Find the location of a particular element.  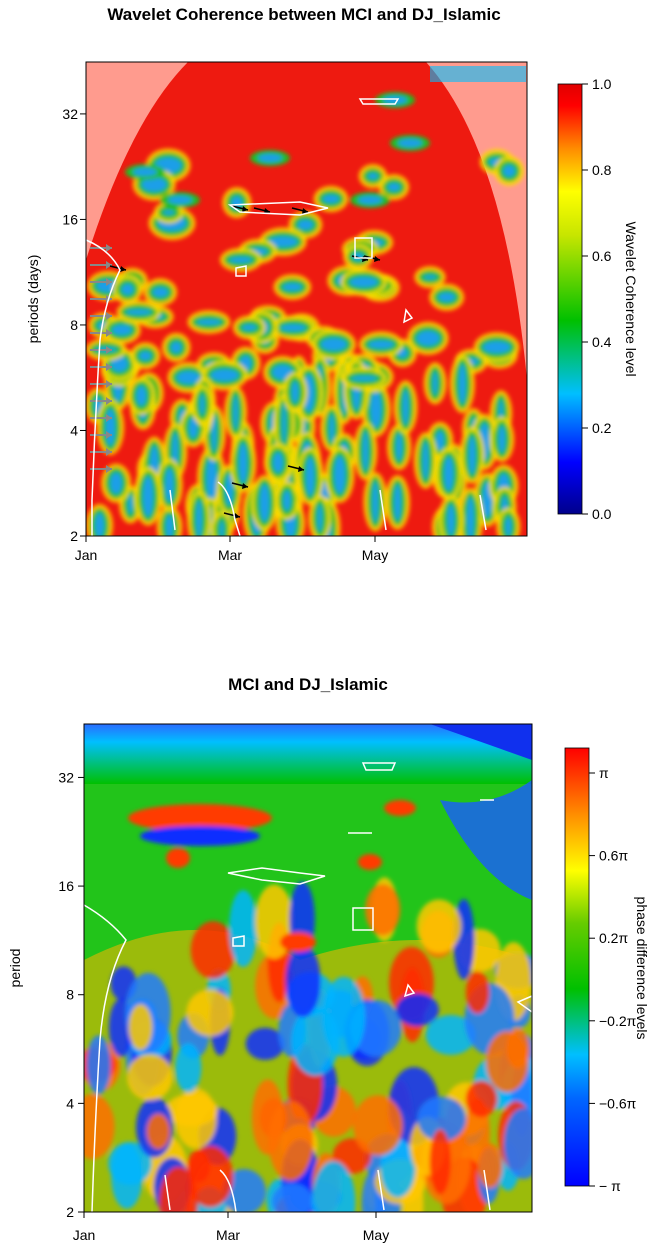

phase-y-axis: 2 4 8 16 32 is located at coordinates (71, 994).